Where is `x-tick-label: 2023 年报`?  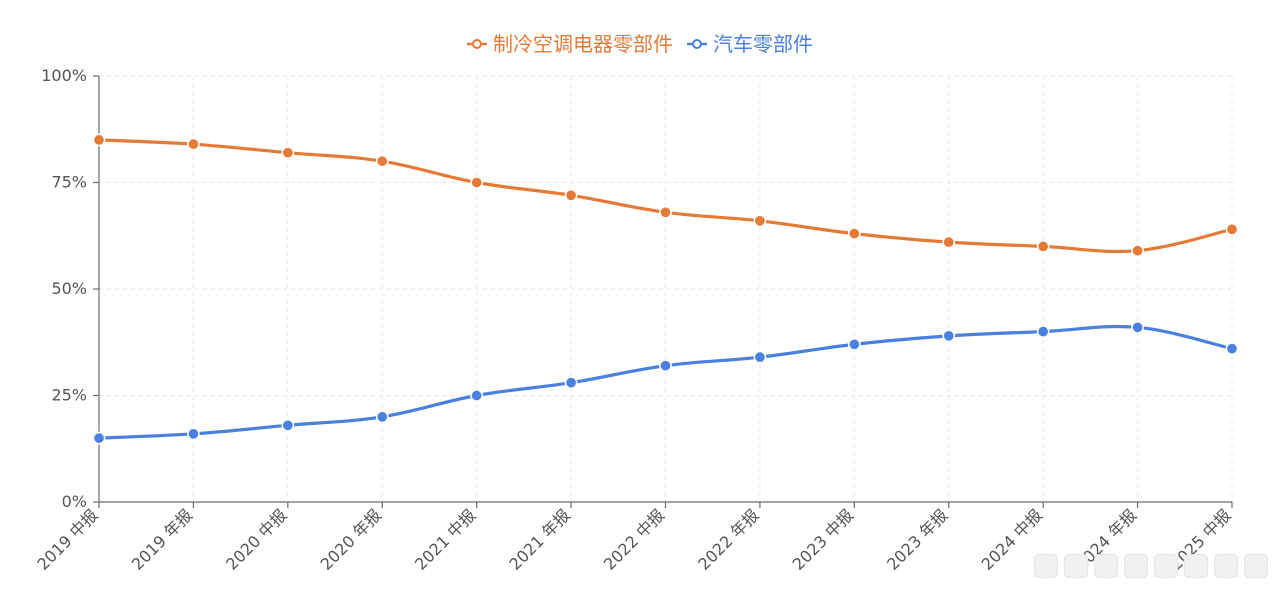
x-tick-label: 2023 年报 is located at coordinates (917, 539).